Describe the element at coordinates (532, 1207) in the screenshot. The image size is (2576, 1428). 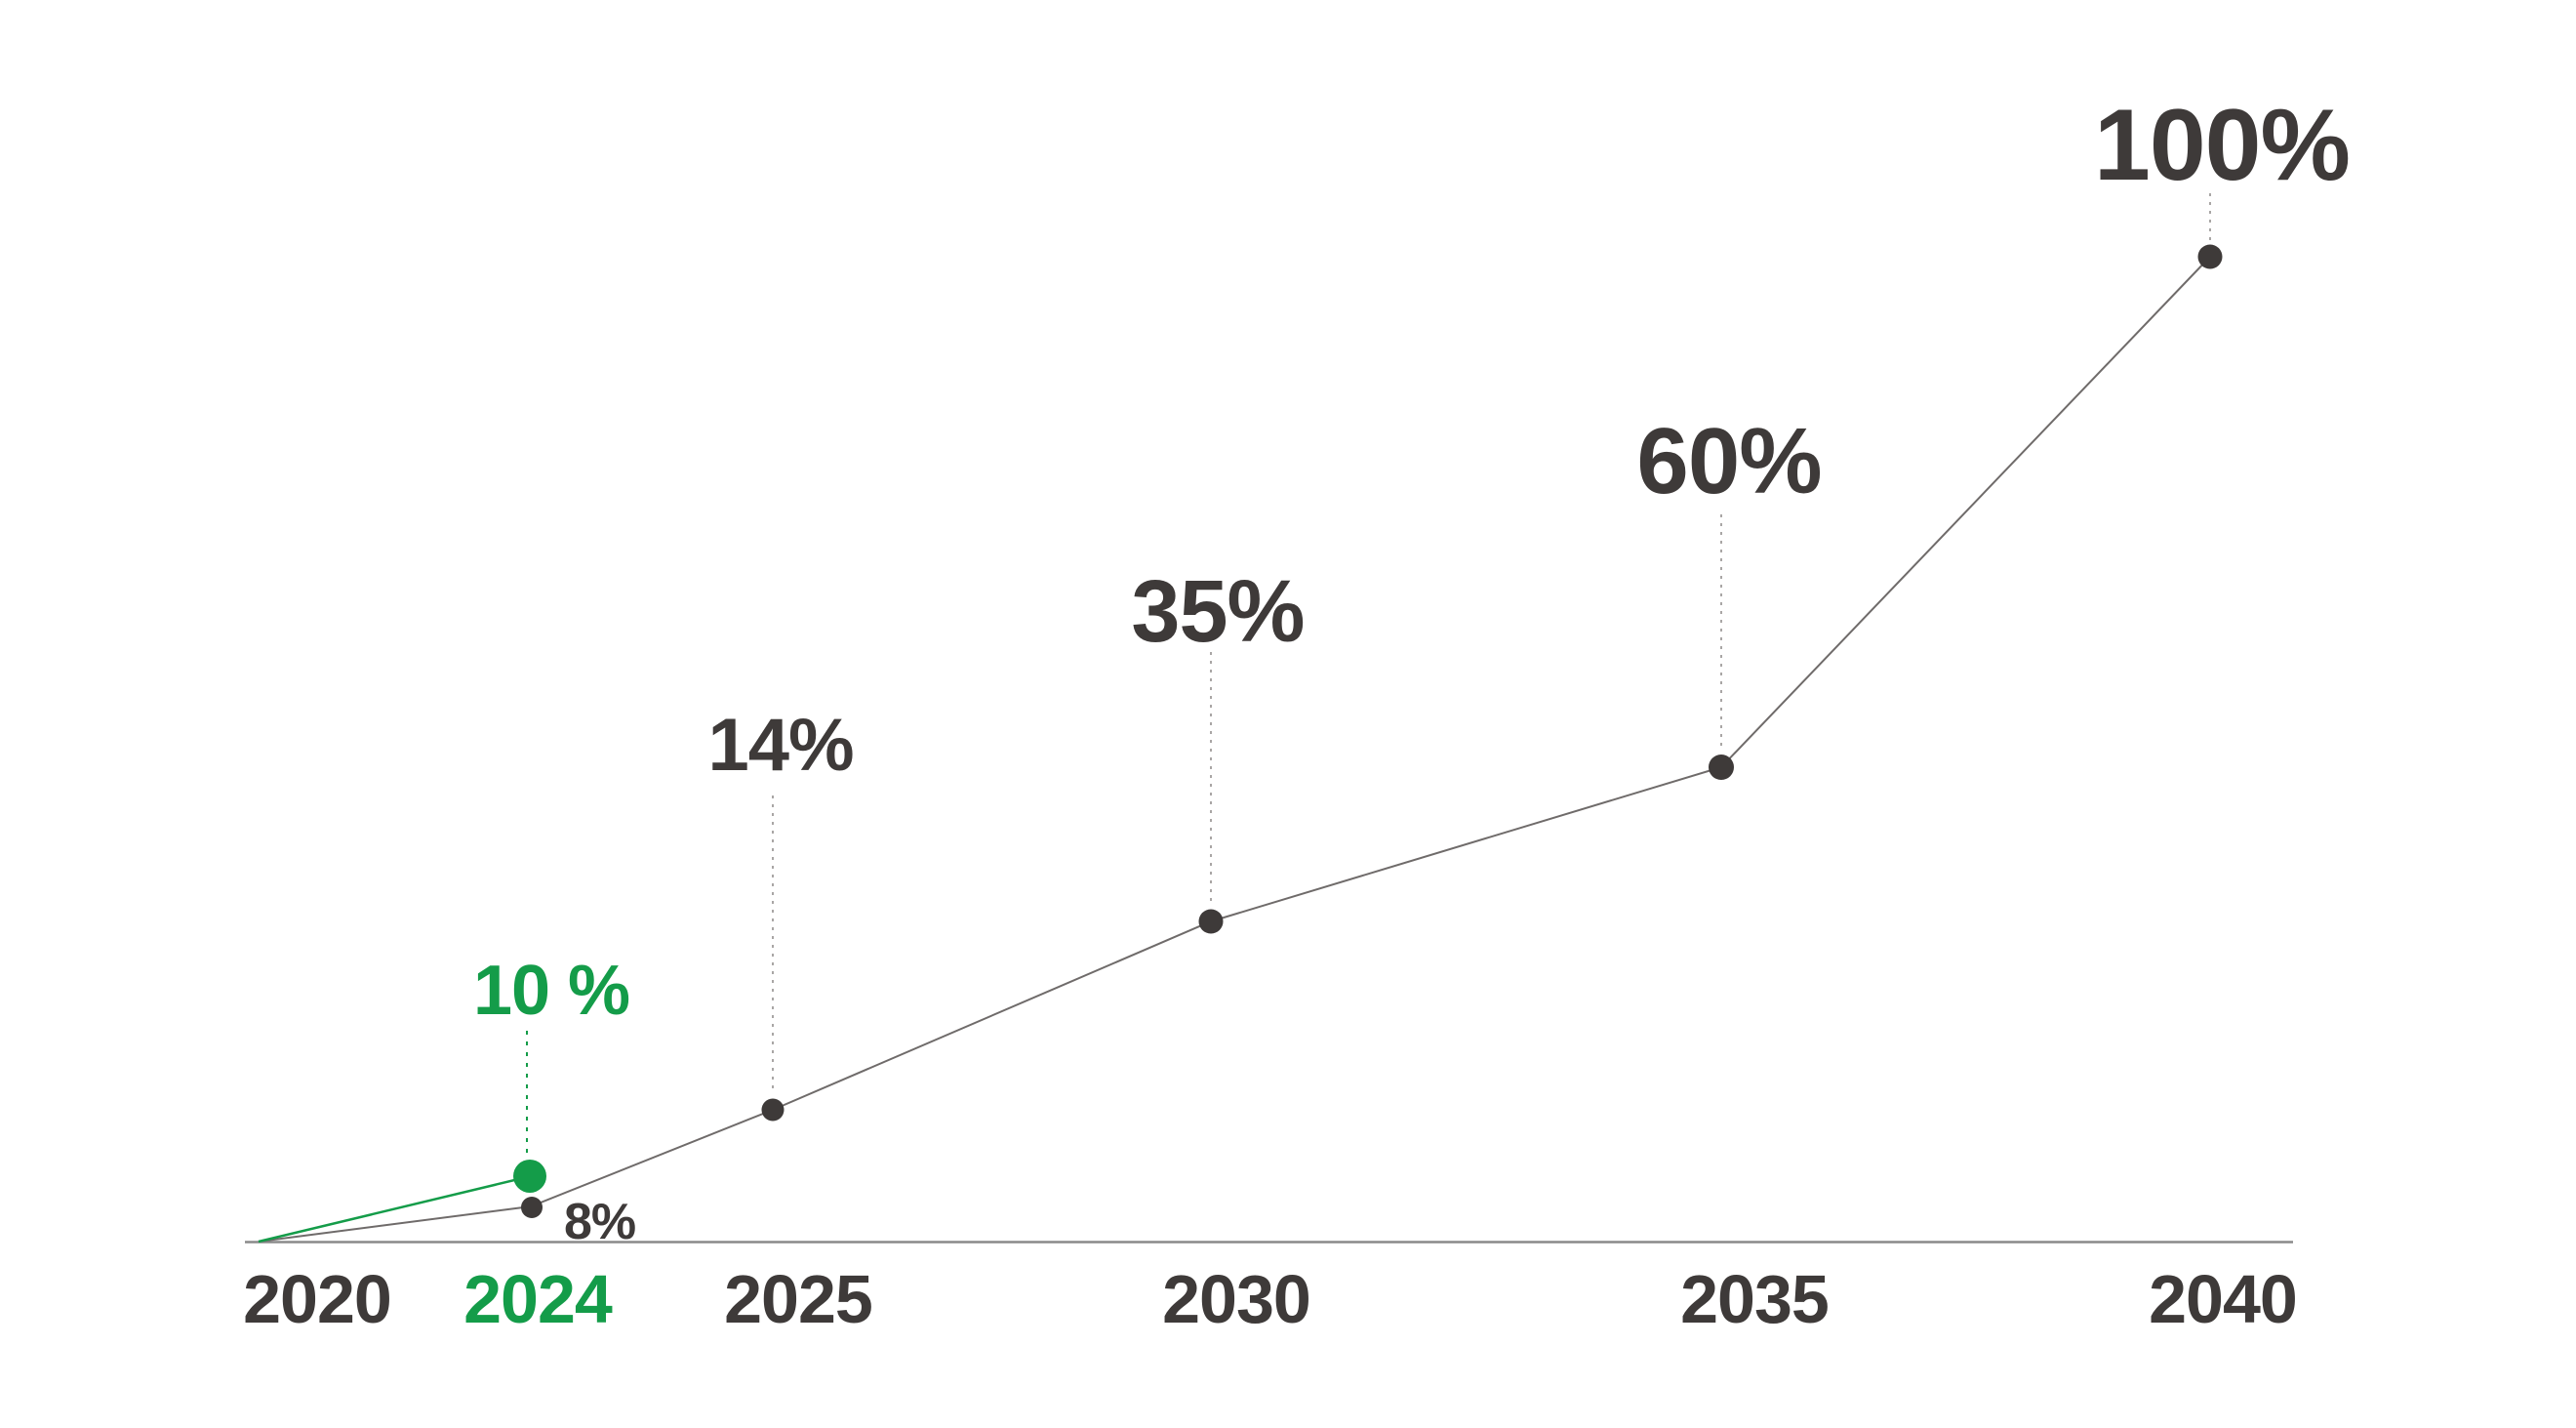
I see `marker-2024-baseline` at that location.